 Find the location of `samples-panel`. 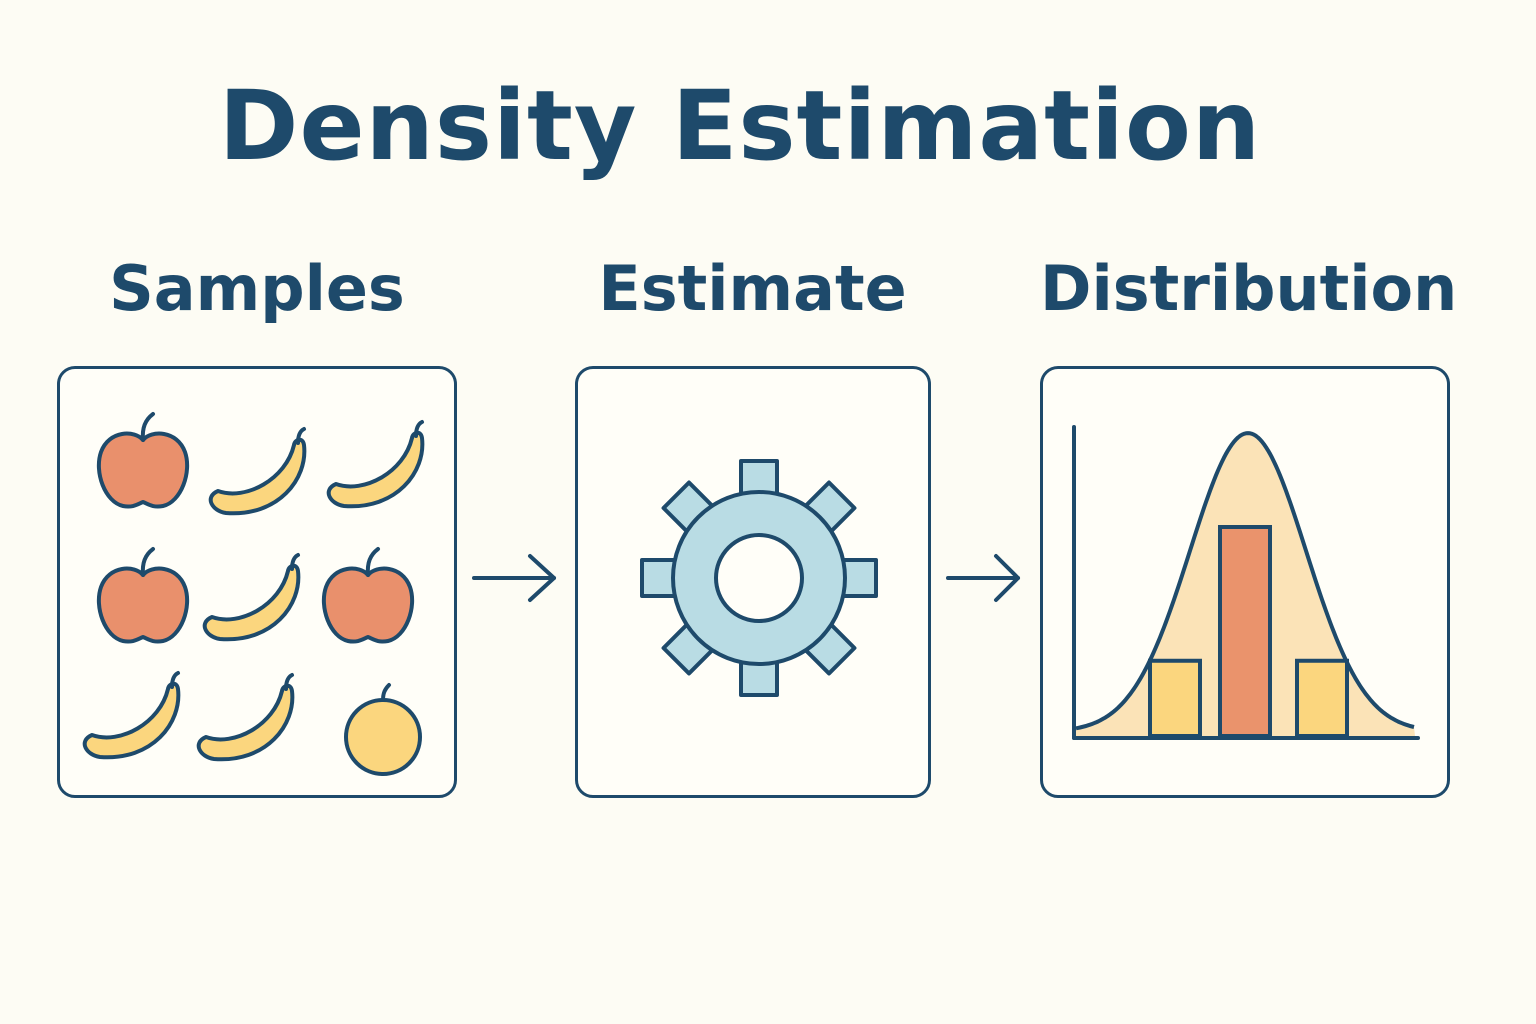

samples-panel is located at coordinates (257, 582).